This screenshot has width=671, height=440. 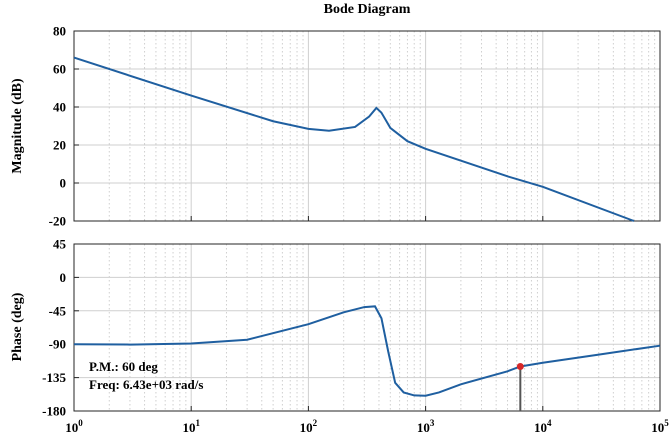 I want to click on x-tick-label: 10¹, so click(x=191, y=426).